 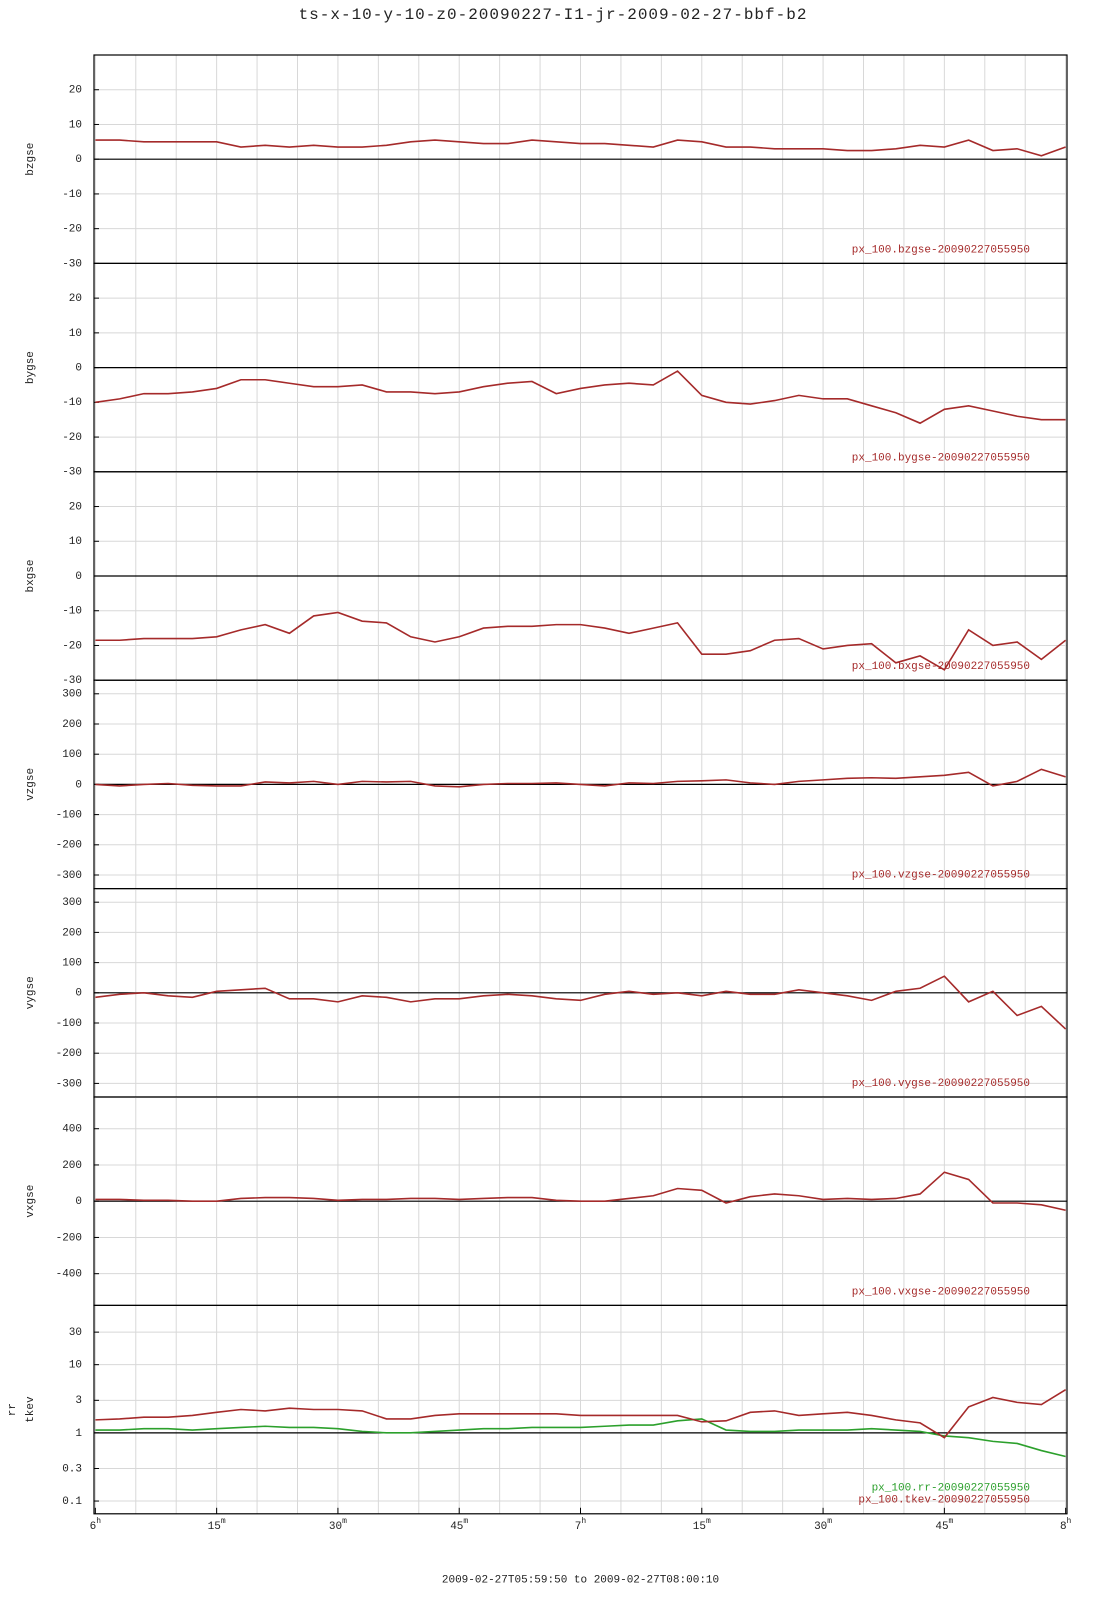 What do you see at coordinates (78, 1401) in the screenshot?
I see `y-tick-label: 3` at bounding box center [78, 1401].